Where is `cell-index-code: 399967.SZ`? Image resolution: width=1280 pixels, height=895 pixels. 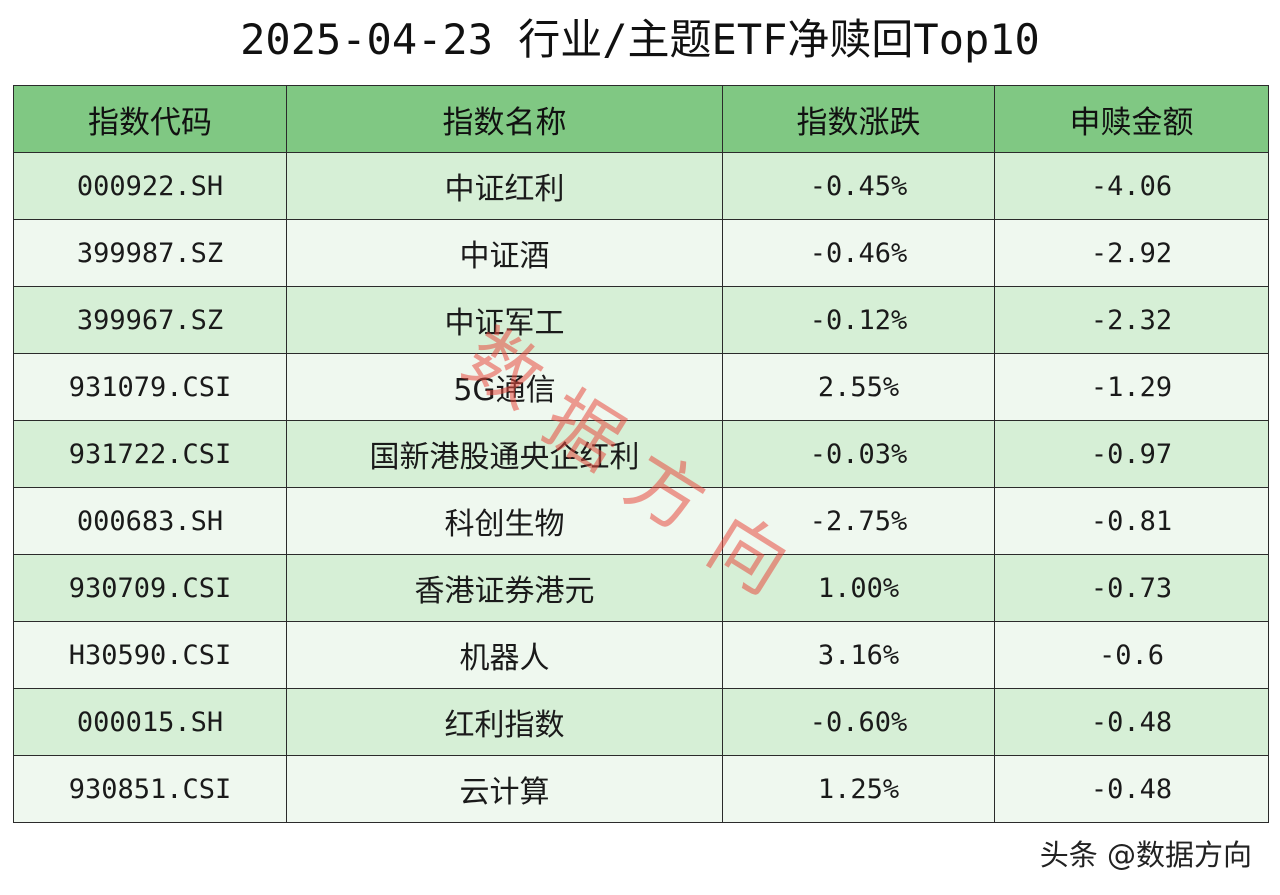 cell-index-code: 399967.SZ is located at coordinates (150, 320).